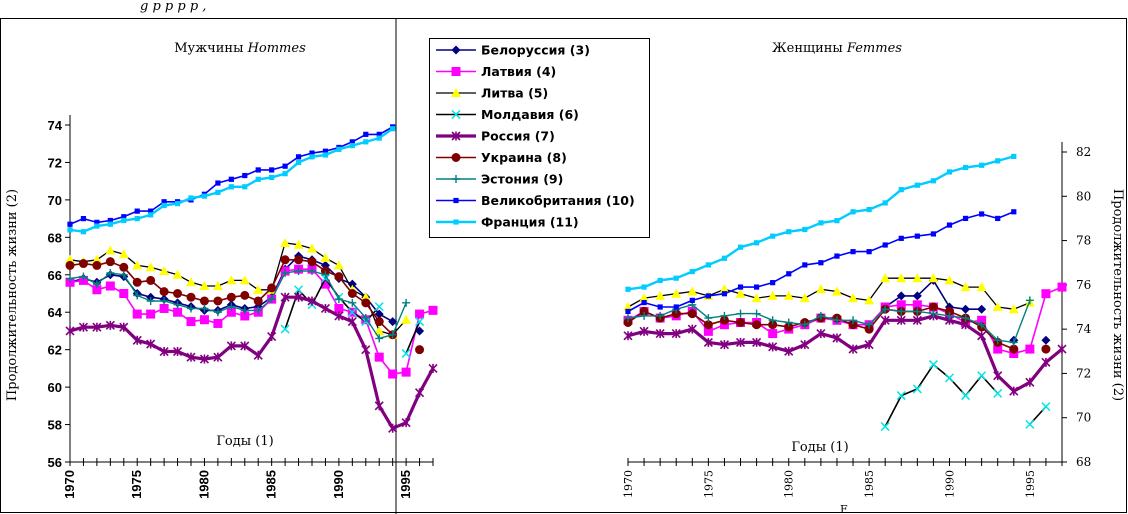  I want to click on series-lt, so click(829, 293).